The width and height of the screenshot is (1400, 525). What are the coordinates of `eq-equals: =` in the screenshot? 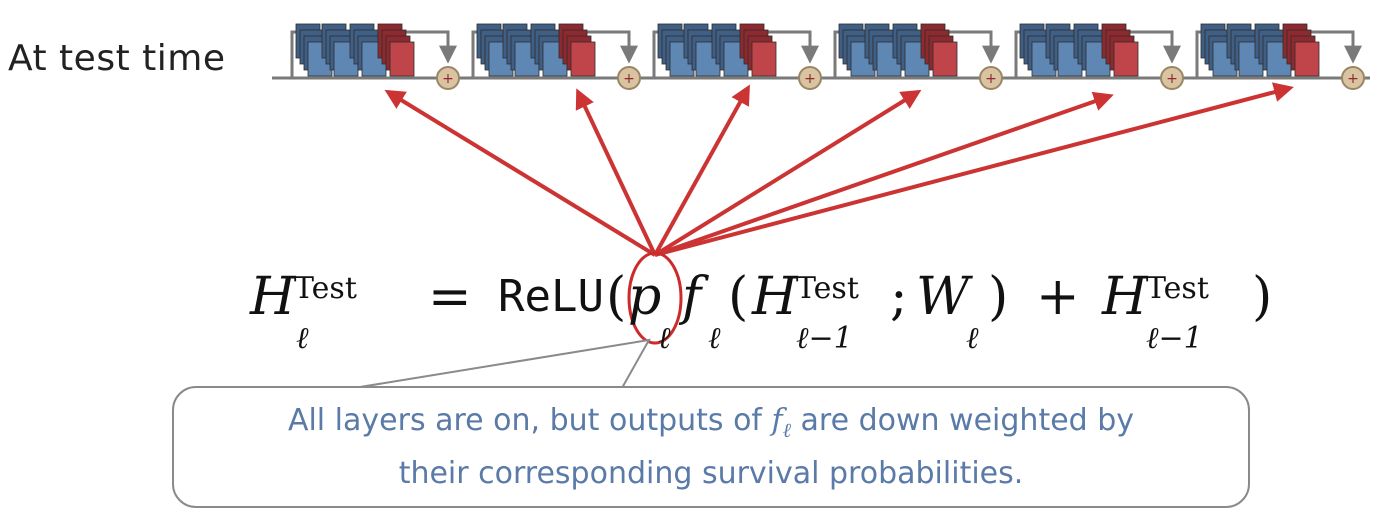 It's located at (450, 297).